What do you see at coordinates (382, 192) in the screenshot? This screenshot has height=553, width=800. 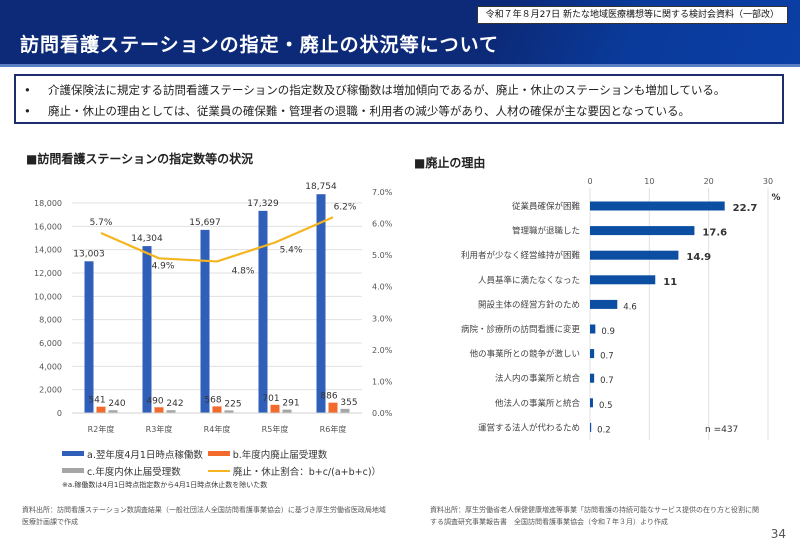 I see `y2-tick-label: 7.0%` at bounding box center [382, 192].